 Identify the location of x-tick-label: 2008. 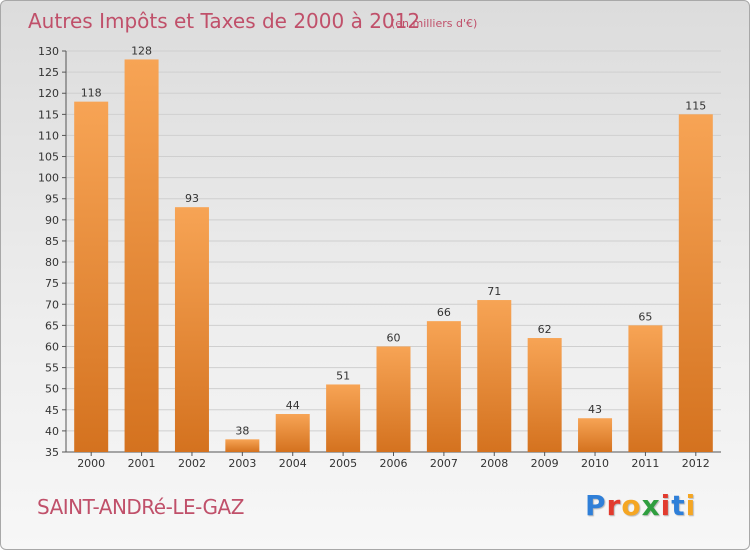
(494, 463).